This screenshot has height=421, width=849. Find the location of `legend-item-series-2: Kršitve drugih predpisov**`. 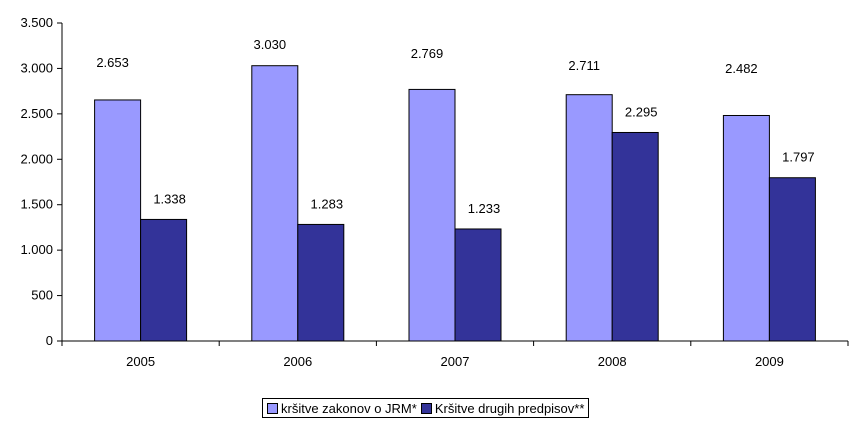

legend-item-series-2: Kršitve drugih predpisov** is located at coordinates (502, 408).